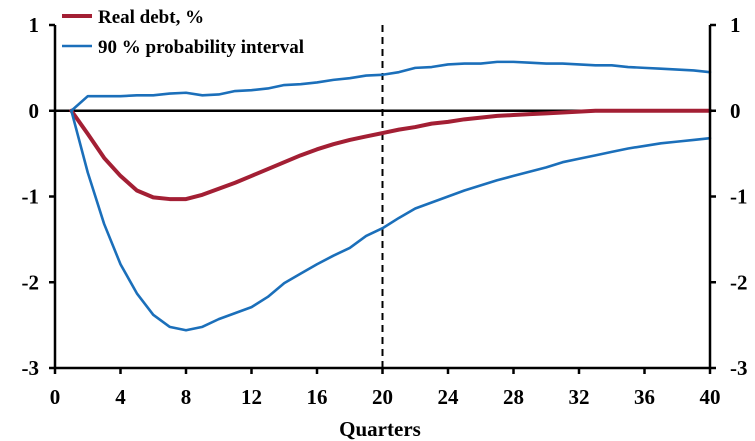 The height and width of the screenshot is (441, 755). Describe the element at coordinates (513, 397) in the screenshot. I see `x-tick-label: 28` at that location.